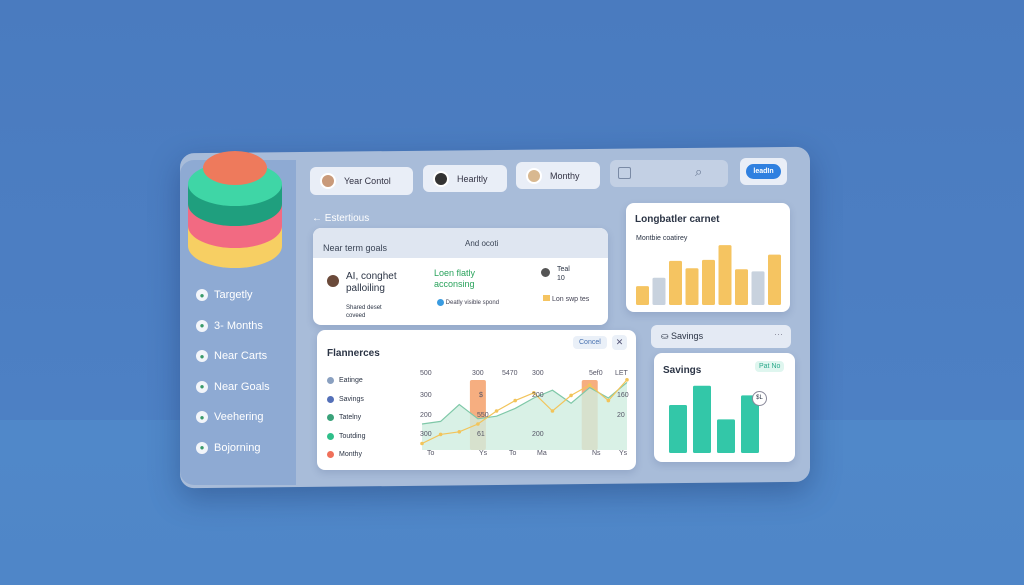  I want to click on savings-bar: ⛀ Savings ···, so click(721, 336).